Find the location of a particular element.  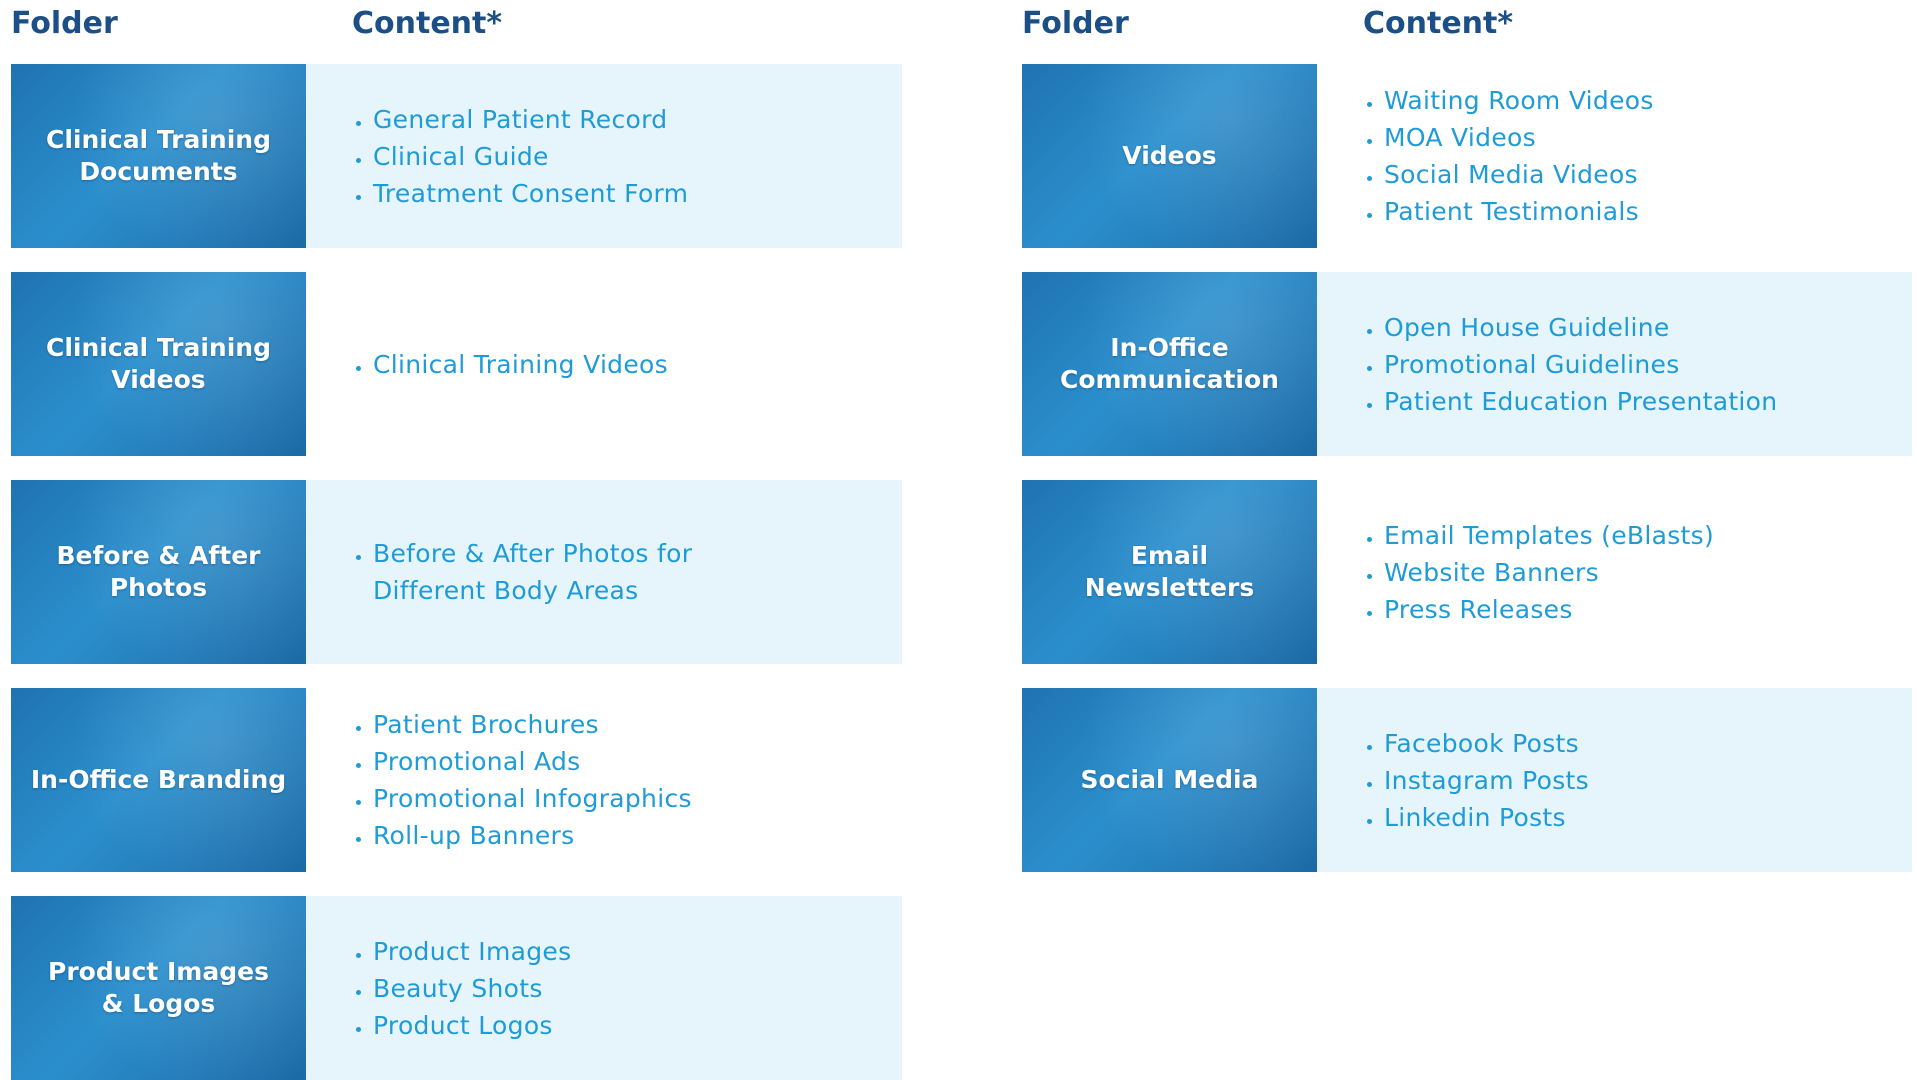

content-item: Patient Brochures is located at coordinates (532, 724).